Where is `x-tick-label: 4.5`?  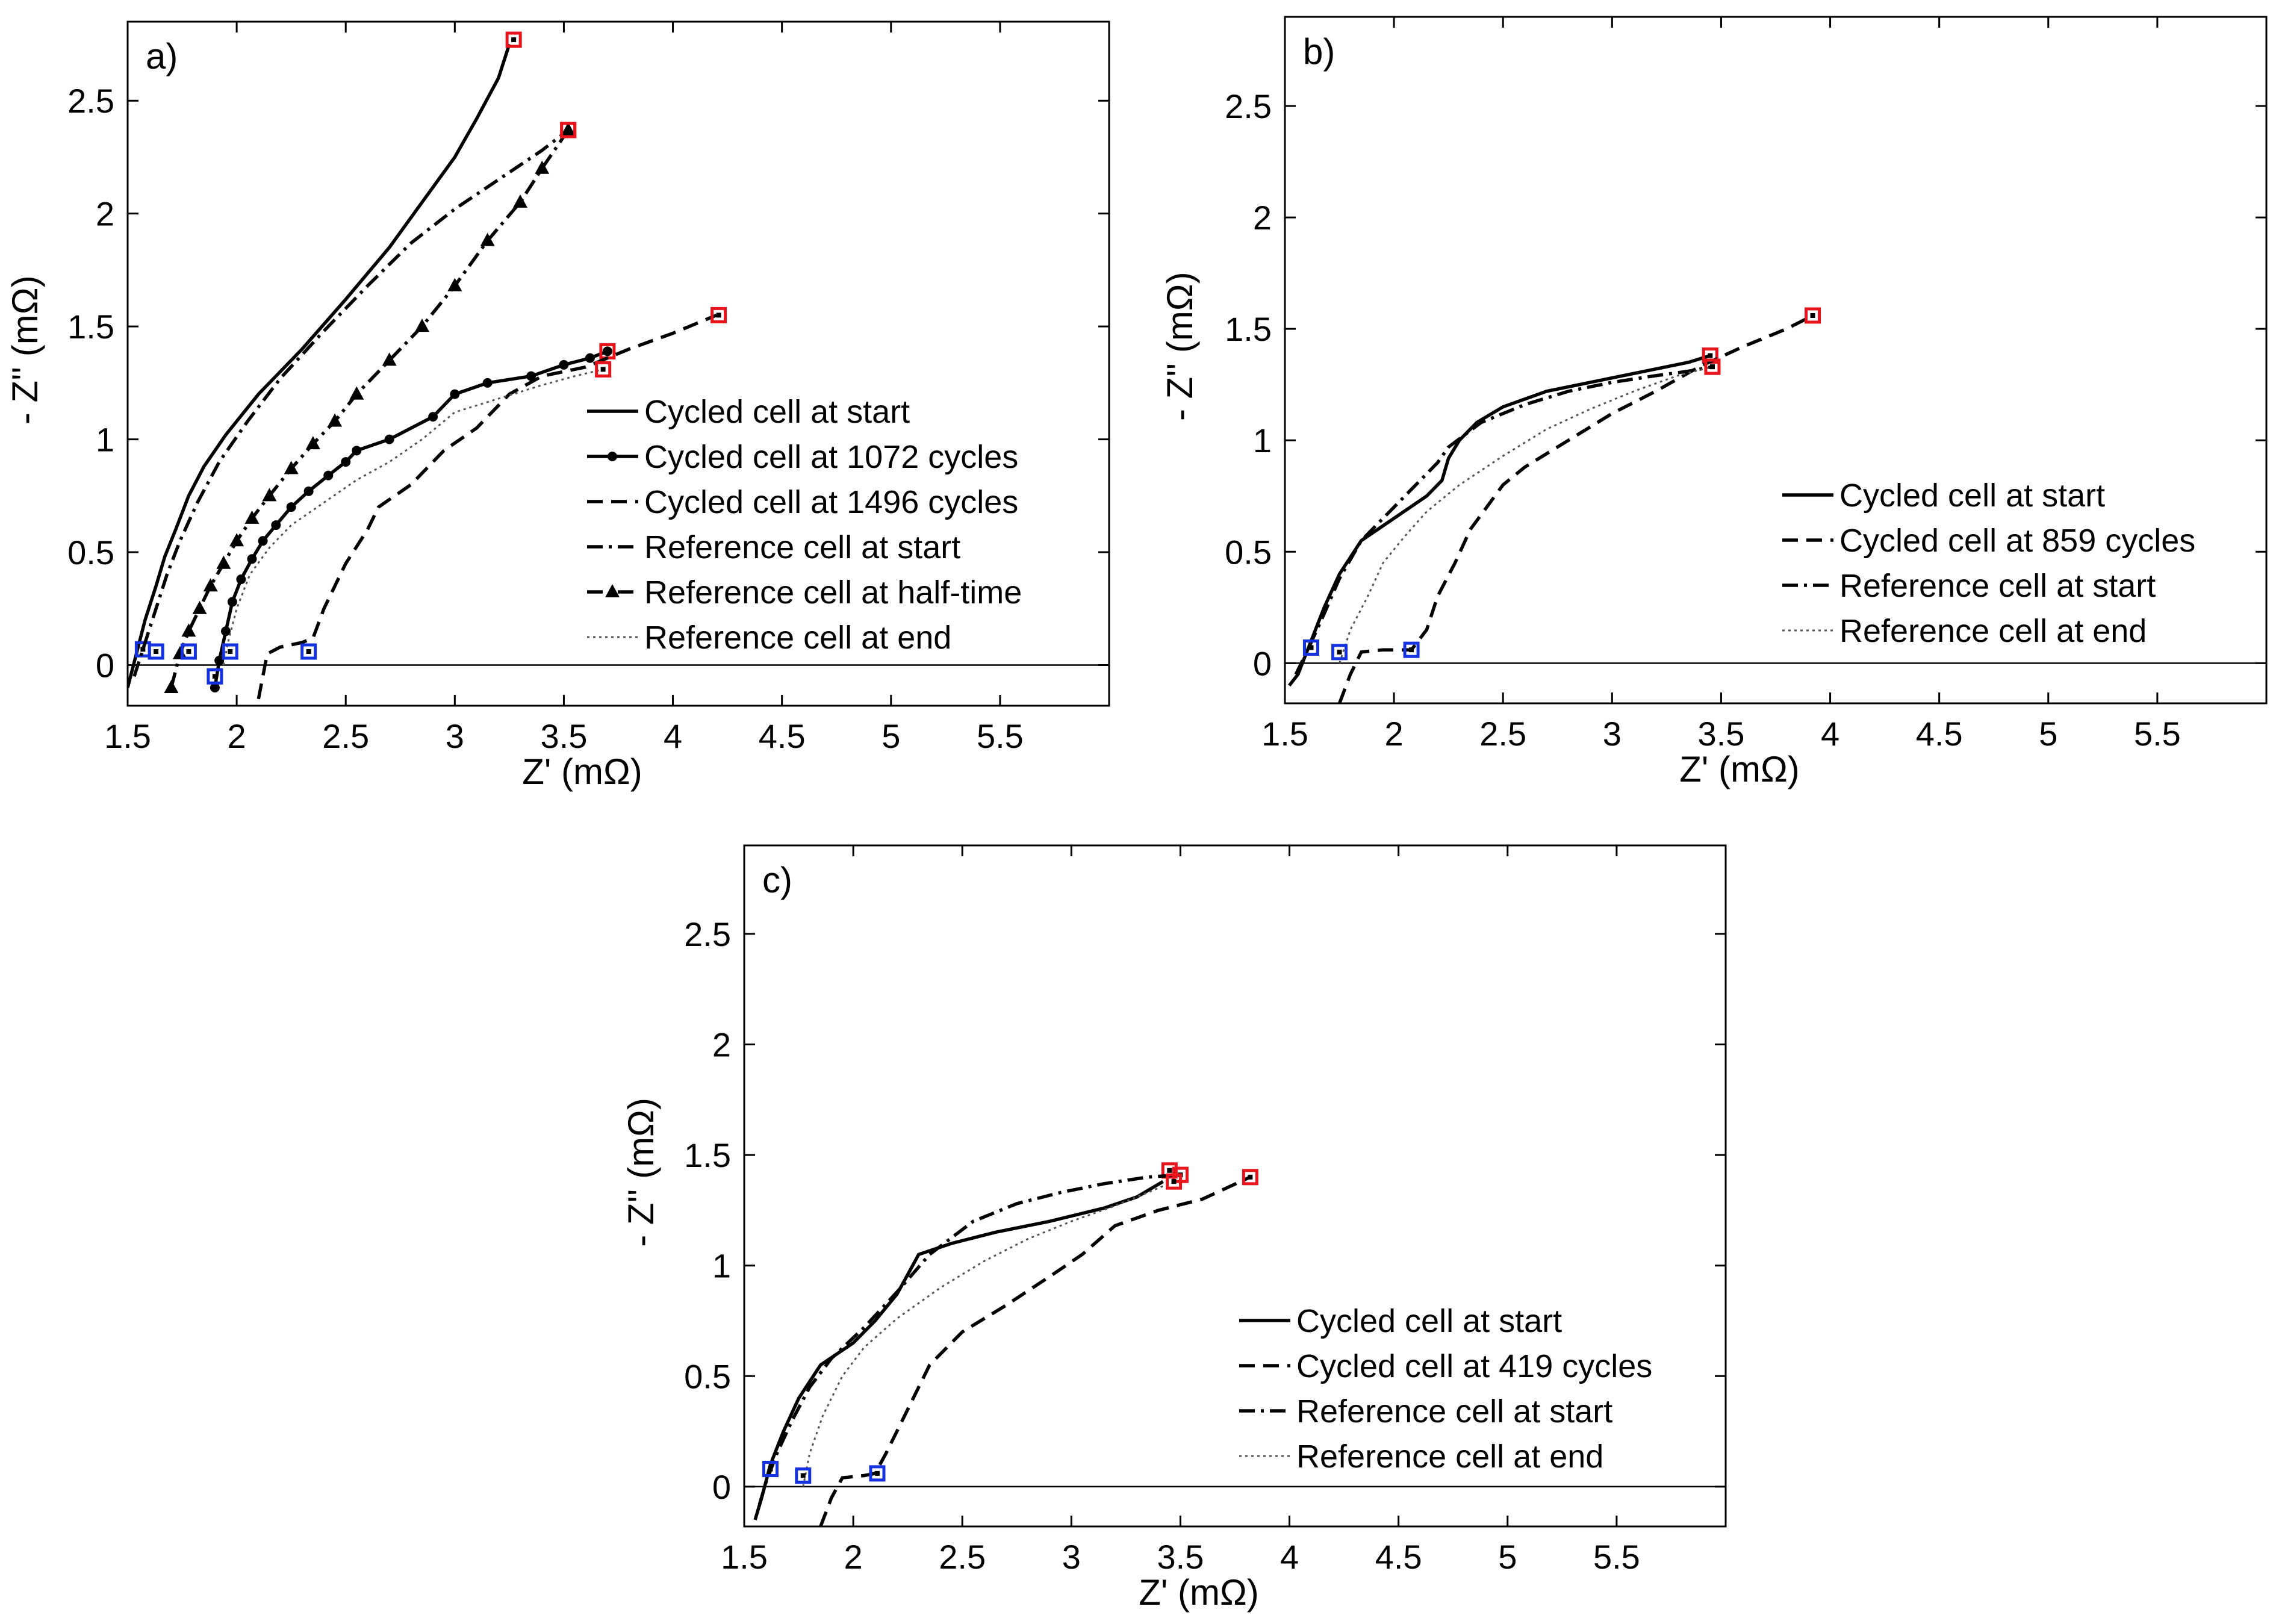 x-tick-label: 4.5 is located at coordinates (1398, 1557).